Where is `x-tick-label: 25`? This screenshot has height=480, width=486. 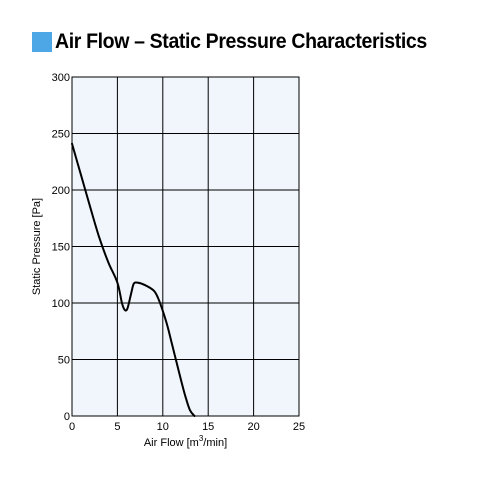 x-tick-label: 25 is located at coordinates (299, 427).